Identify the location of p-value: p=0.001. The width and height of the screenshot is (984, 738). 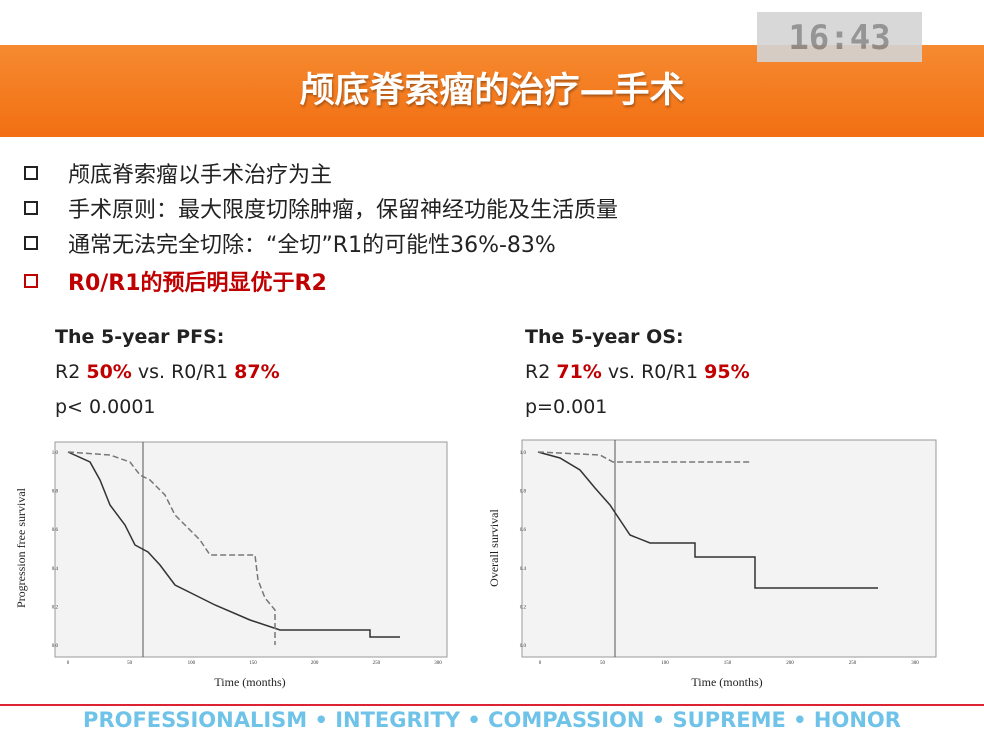
(566, 407).